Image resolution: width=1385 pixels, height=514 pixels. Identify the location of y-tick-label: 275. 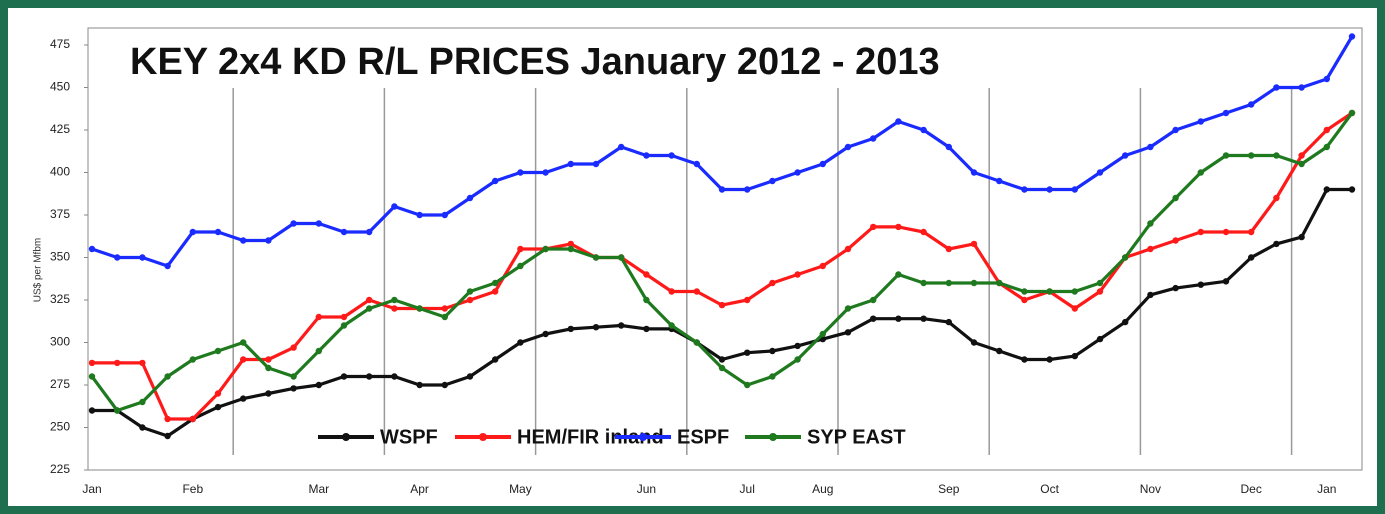
(60, 384).